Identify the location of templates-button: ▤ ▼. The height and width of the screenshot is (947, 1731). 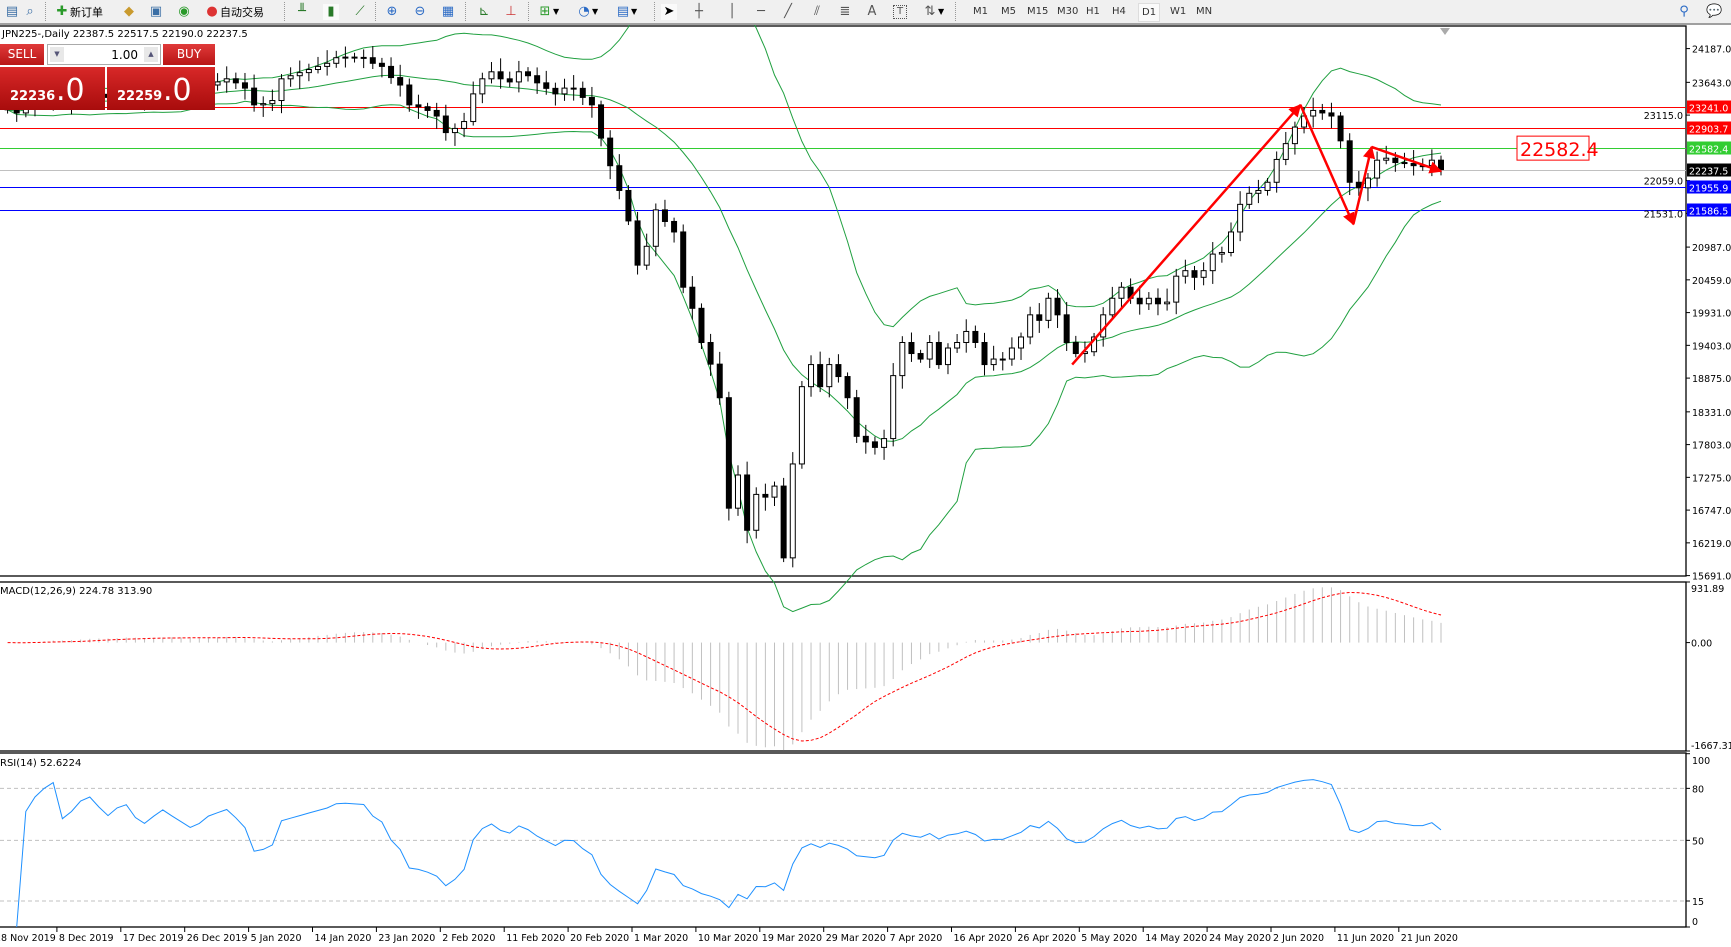
(626, 11).